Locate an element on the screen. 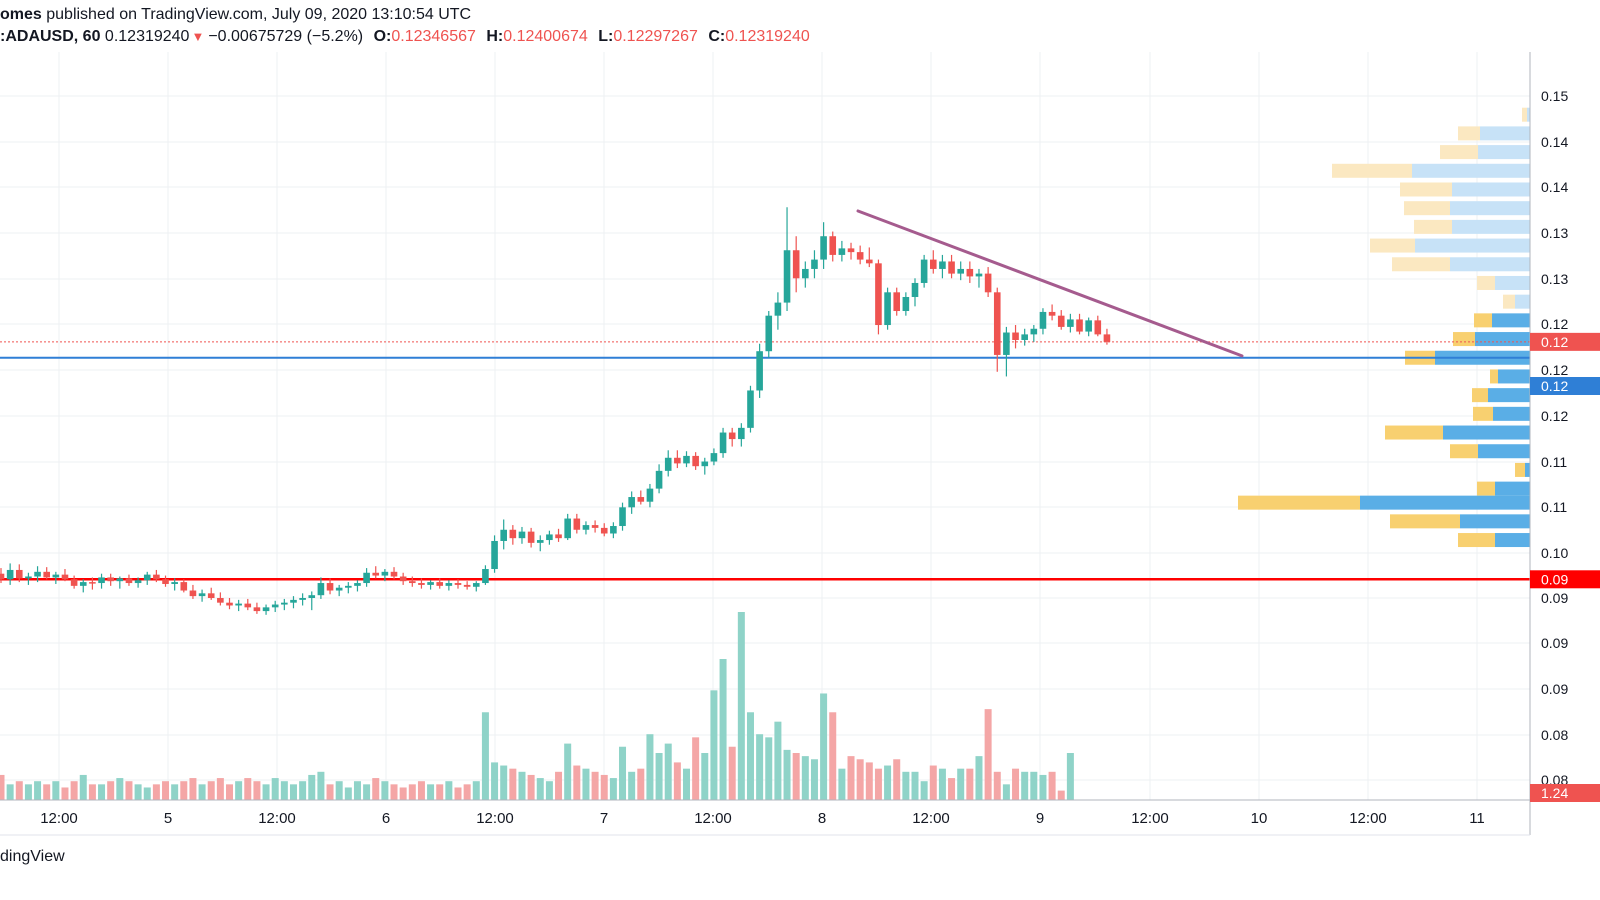 This screenshot has width=1600, height=900. high-label: H: is located at coordinates (495, 36).